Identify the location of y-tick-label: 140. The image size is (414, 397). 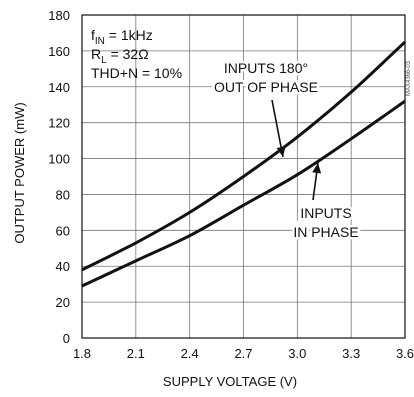
(59, 87).